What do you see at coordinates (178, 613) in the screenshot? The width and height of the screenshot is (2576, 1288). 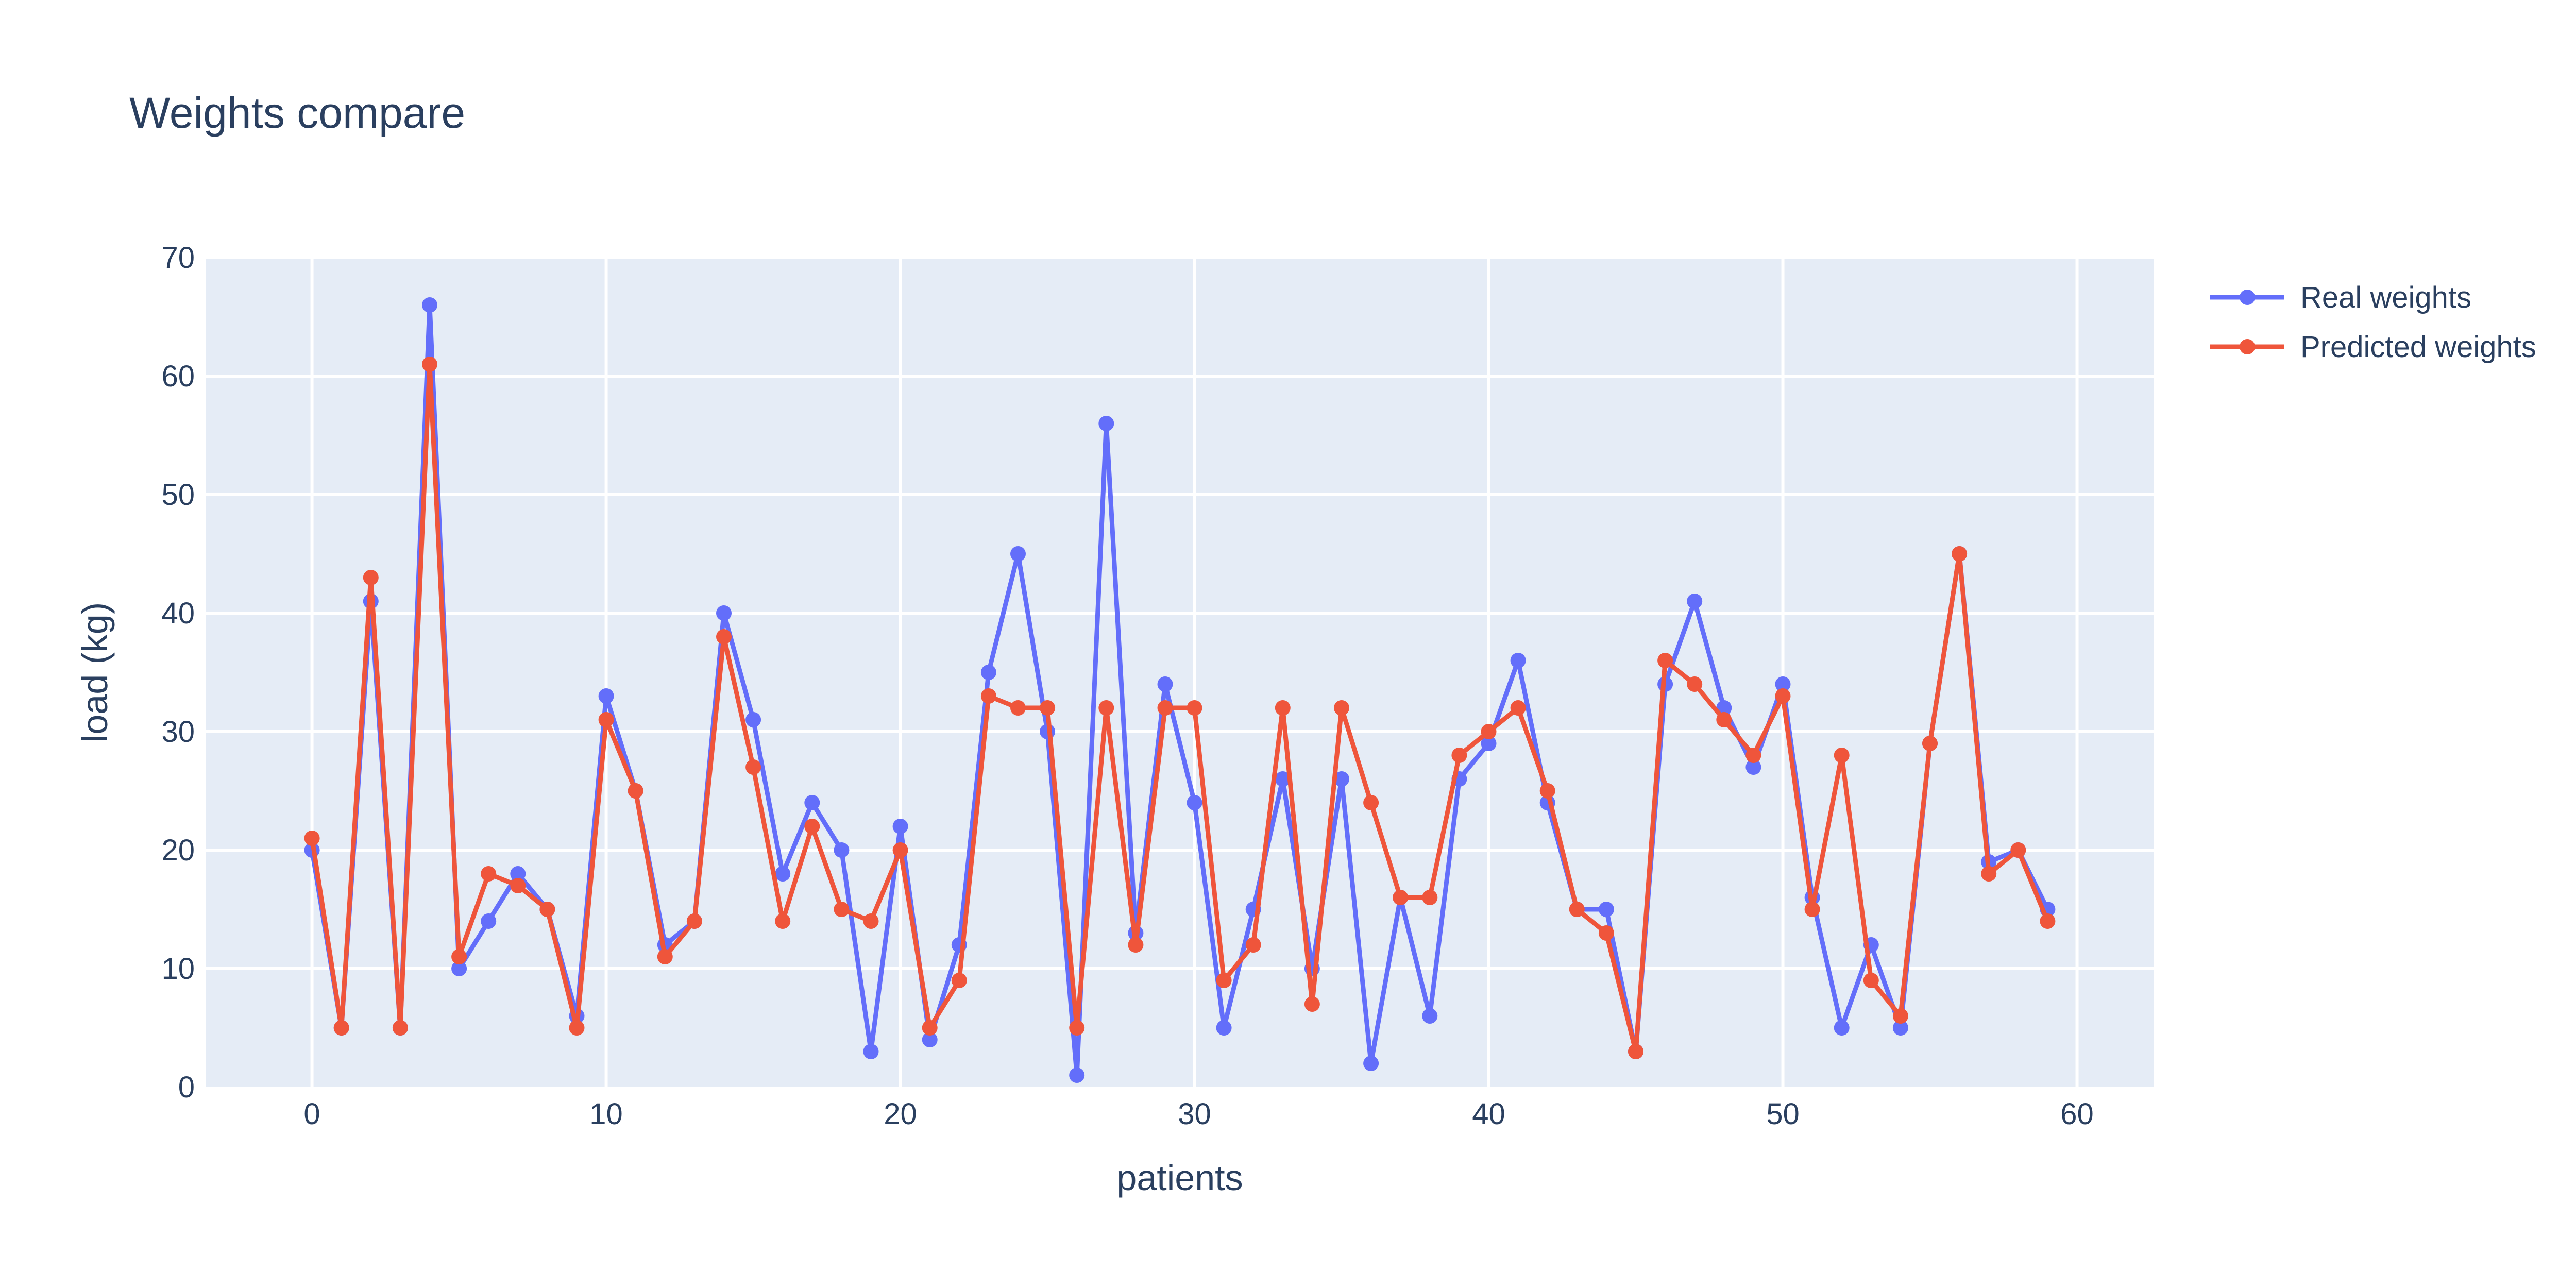 I see `y-tick-label: 40` at bounding box center [178, 613].